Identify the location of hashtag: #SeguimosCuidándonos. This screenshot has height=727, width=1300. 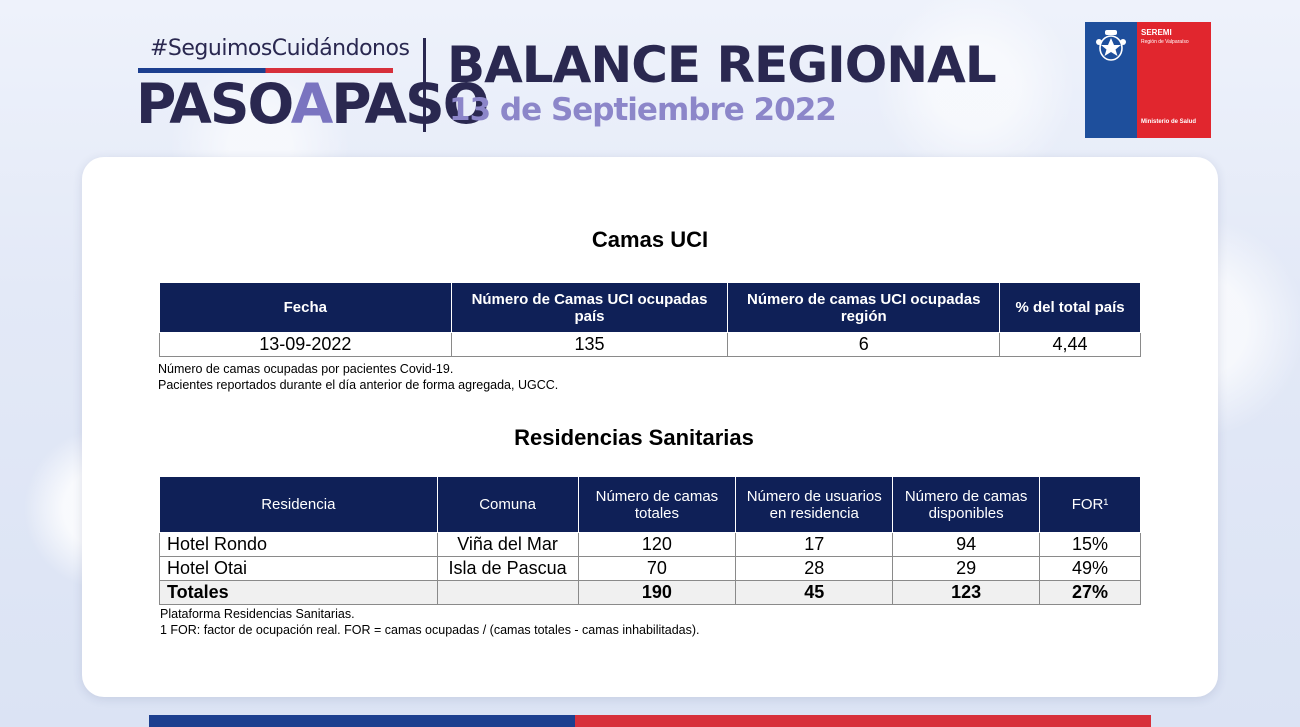
(280, 48).